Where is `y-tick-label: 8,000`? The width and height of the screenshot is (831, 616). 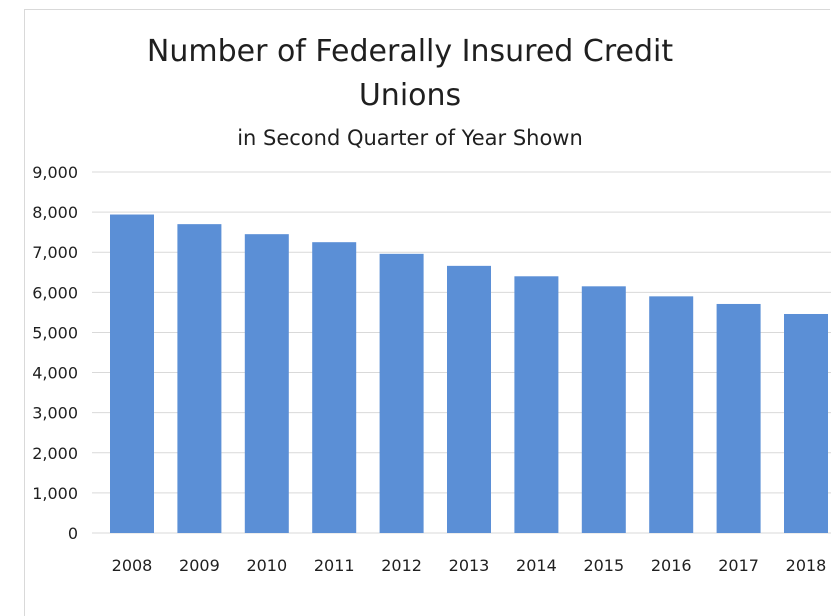 y-tick-label: 8,000 is located at coordinates (55, 212).